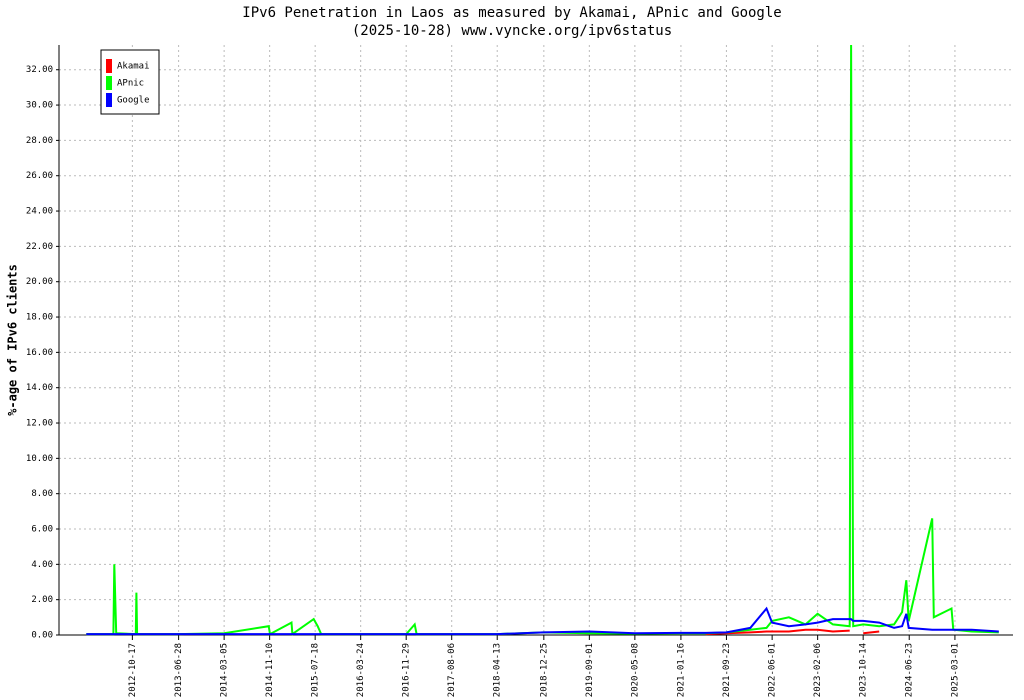 The width and height of the screenshot is (1024, 700). Describe the element at coordinates (727, 670) in the screenshot. I see `x-tick-label: 2021-09-23` at that location.